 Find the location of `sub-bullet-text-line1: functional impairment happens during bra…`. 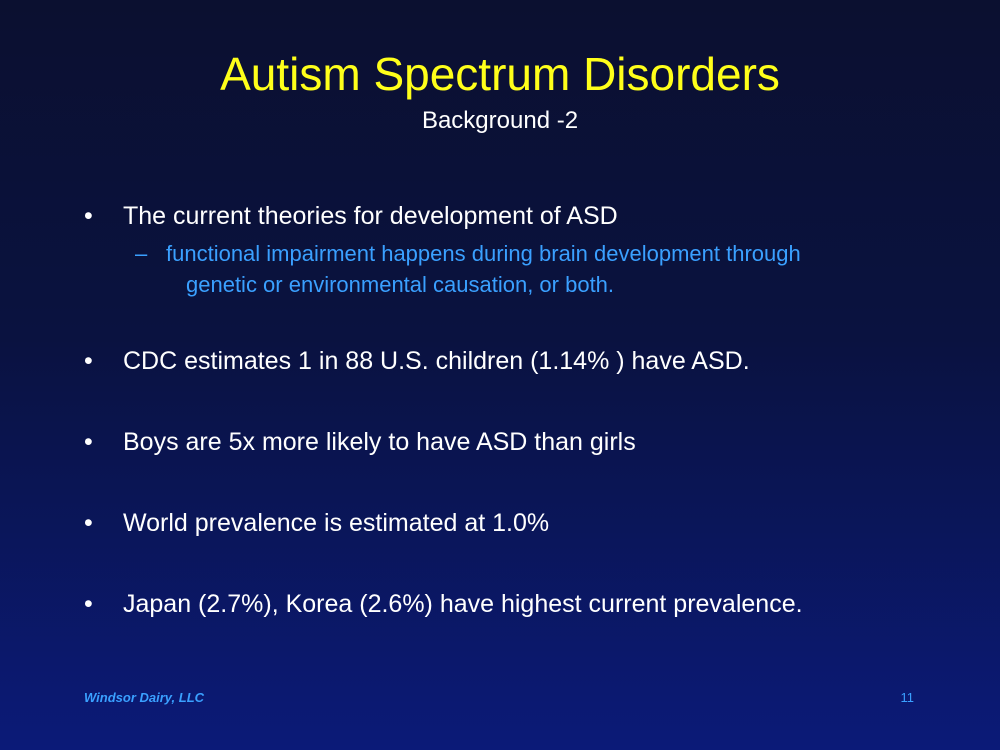

sub-bullet-text-line1: functional impairment happens during bra… is located at coordinates (483, 253).